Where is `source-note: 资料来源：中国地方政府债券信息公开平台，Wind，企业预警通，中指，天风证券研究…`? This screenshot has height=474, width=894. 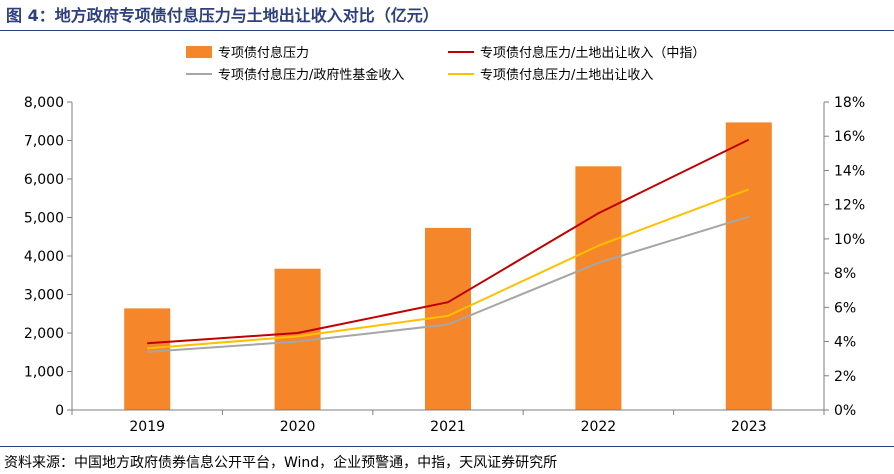 source-note: 资料来源：中国地方政府债券信息公开平台，Wind，企业预警通，中指，天风证券研究… is located at coordinates (281, 463).